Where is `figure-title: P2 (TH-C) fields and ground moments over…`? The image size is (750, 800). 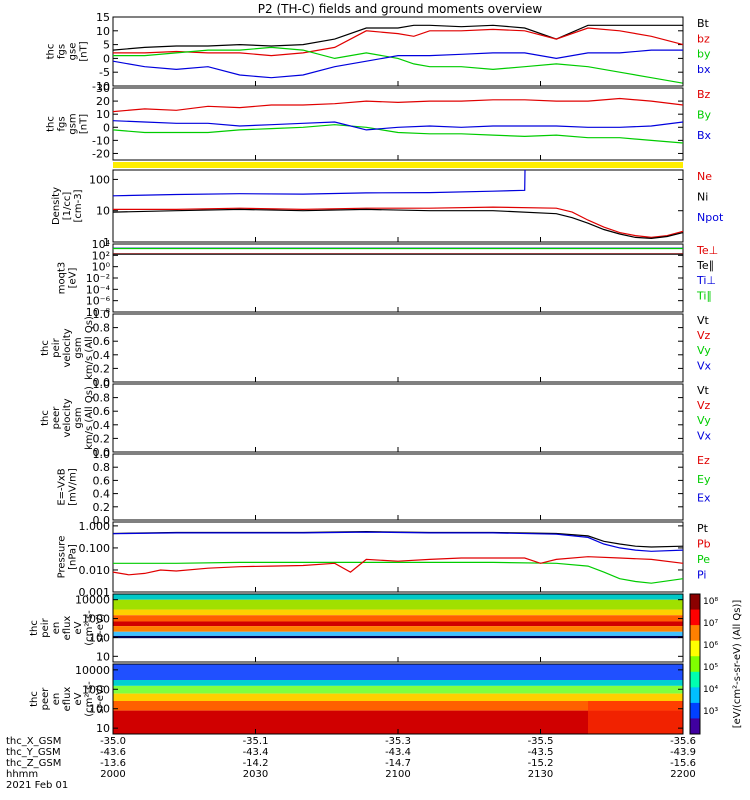
figure-title: P2 (TH-C) fields and ground moments over… is located at coordinates (400, 9).